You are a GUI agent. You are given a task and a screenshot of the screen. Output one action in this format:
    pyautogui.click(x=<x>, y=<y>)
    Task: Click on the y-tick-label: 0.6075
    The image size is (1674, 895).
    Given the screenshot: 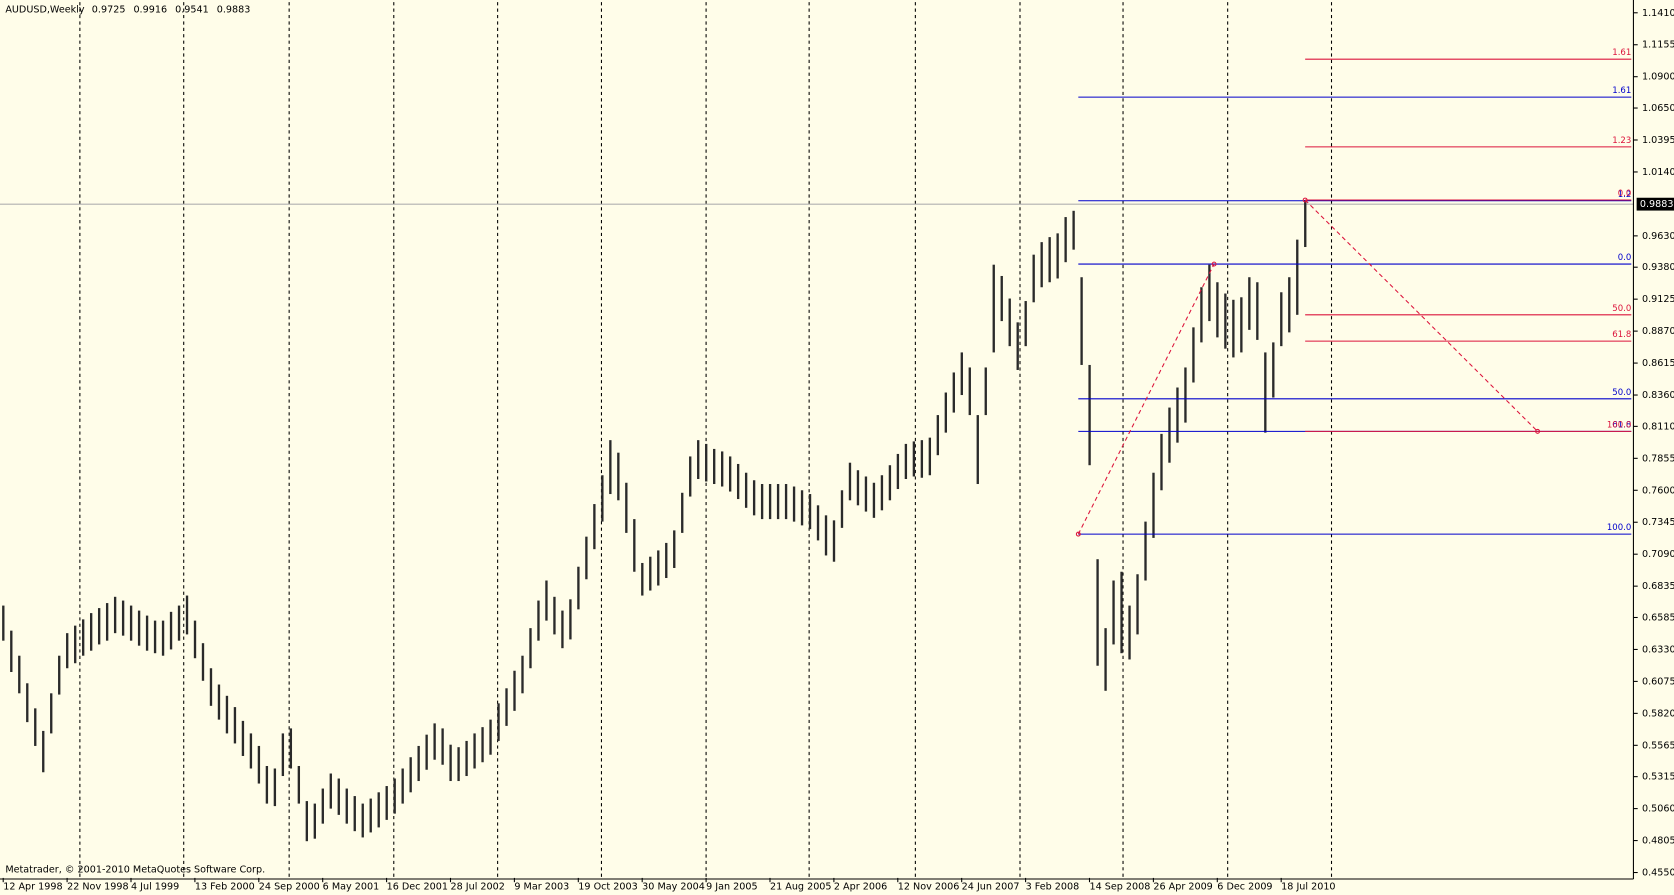 What is the action you would take?
    pyautogui.click(x=1658, y=681)
    